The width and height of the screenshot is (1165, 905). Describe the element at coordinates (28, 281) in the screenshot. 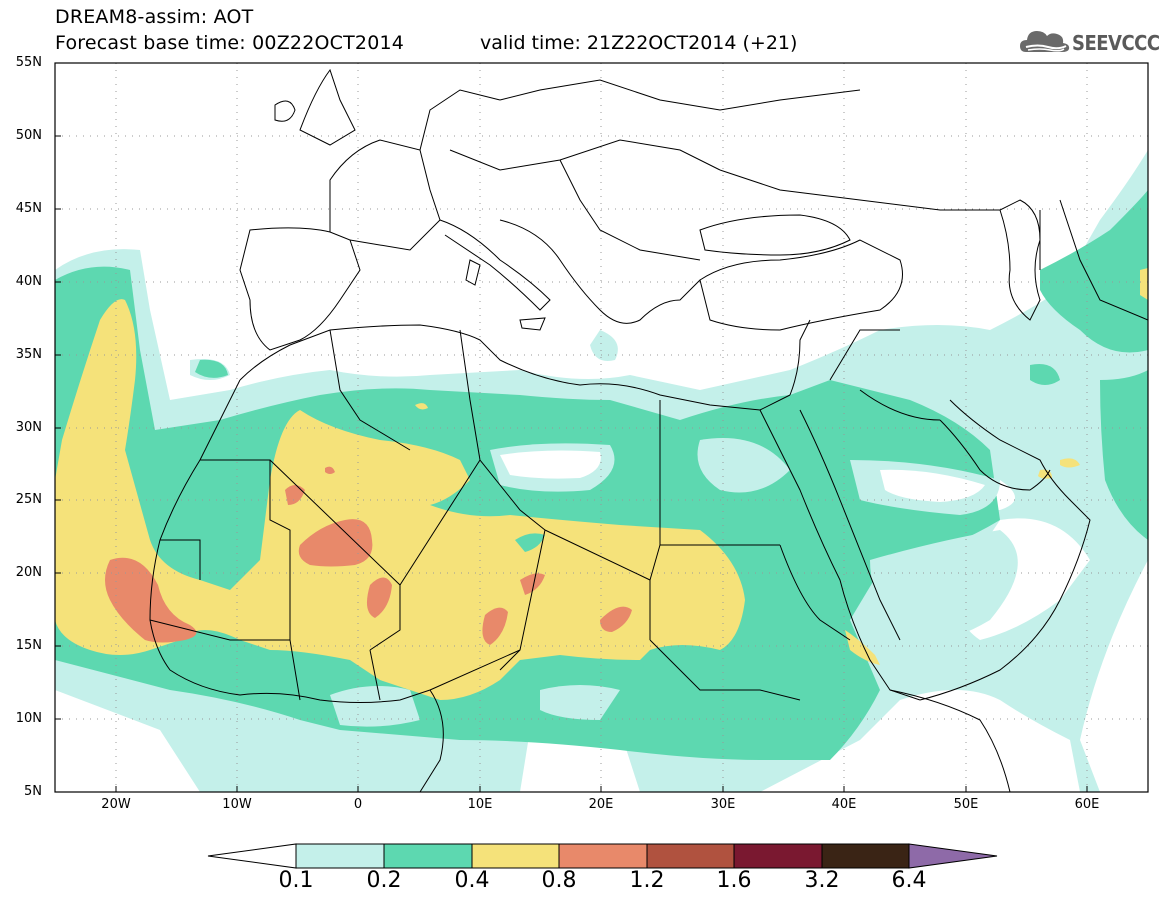

I see `lat-label-40n: 40N` at that location.